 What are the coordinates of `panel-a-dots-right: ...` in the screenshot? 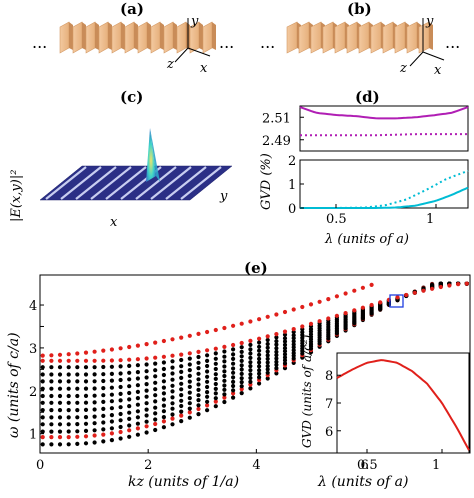 It's located at (226, 42).